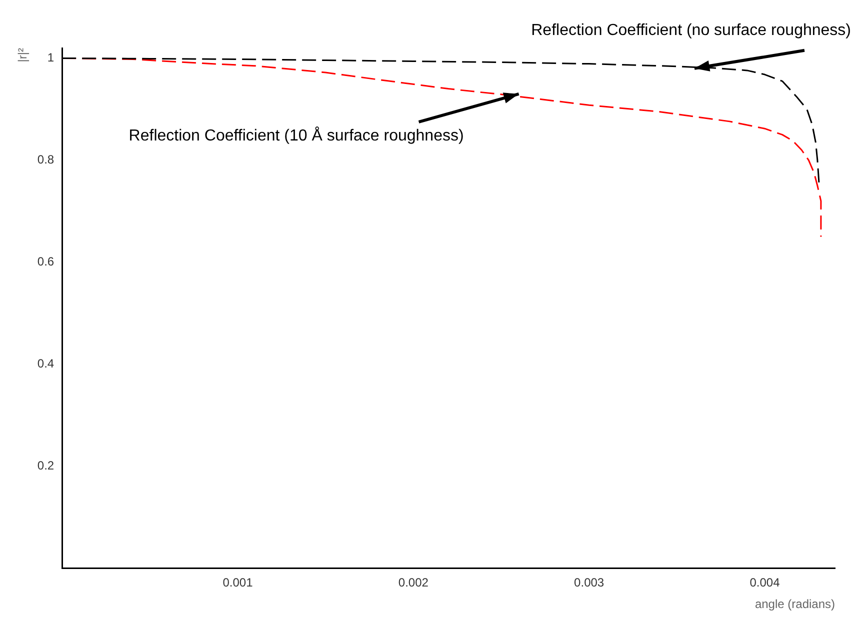  What do you see at coordinates (296, 135) in the screenshot?
I see `annotation: Reflection Coefficient (10 Å surface roughness)` at bounding box center [296, 135].